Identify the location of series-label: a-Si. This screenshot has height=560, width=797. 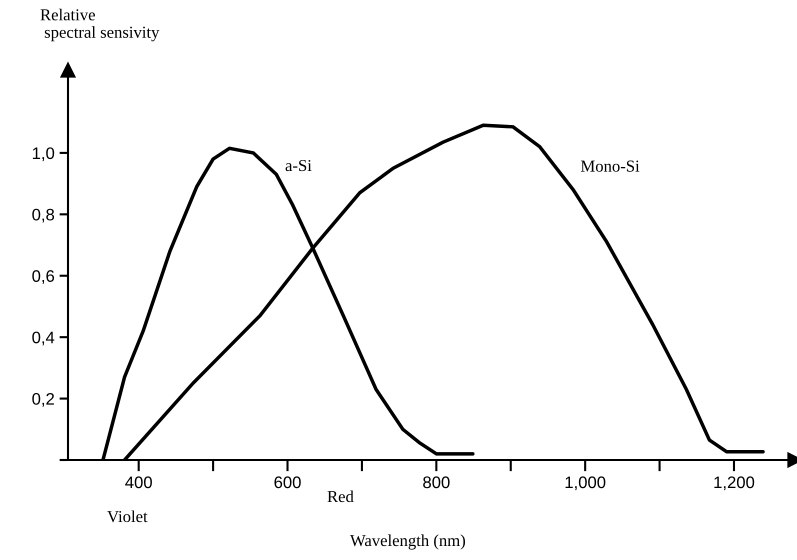
(299, 166).